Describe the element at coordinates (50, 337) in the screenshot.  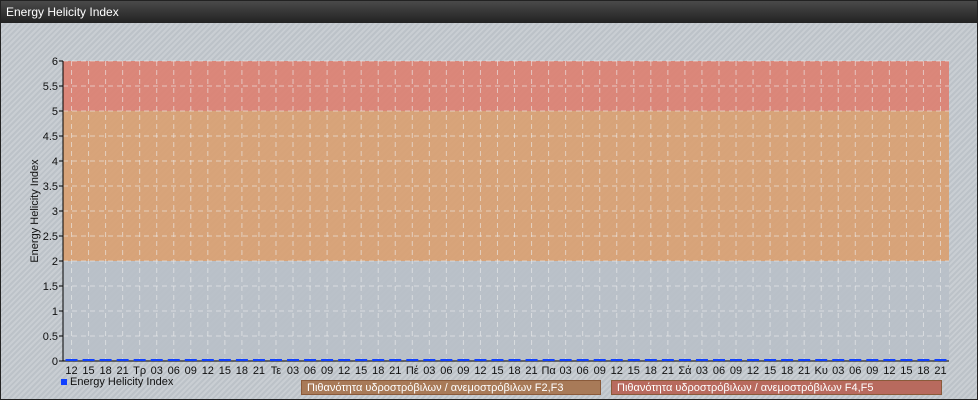
I see `ytick-label: 0.5` at that location.